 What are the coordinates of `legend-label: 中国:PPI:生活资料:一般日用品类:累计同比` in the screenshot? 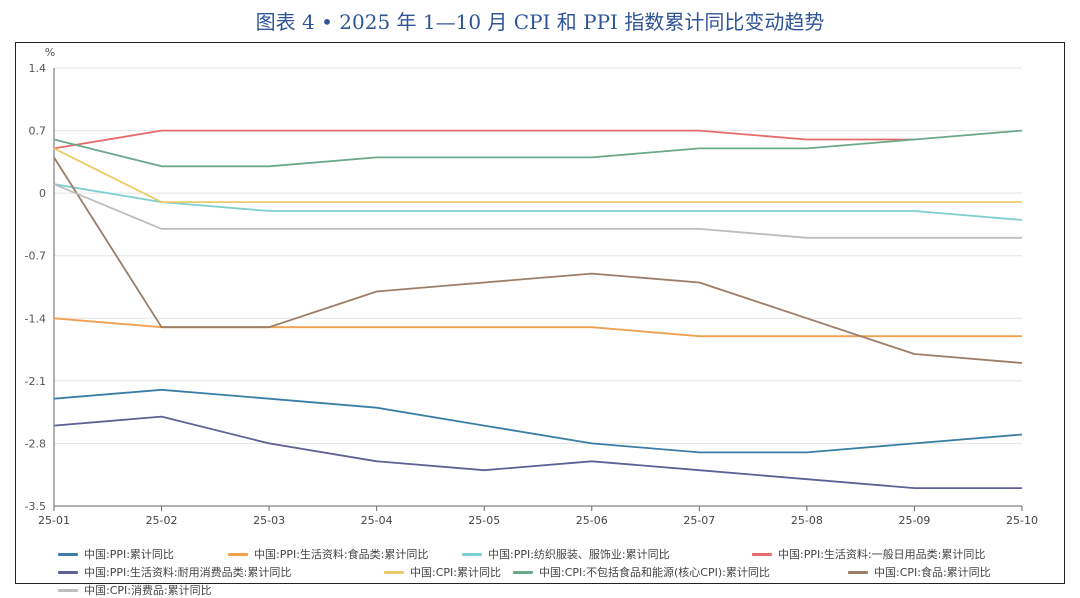 It's located at (882, 554).